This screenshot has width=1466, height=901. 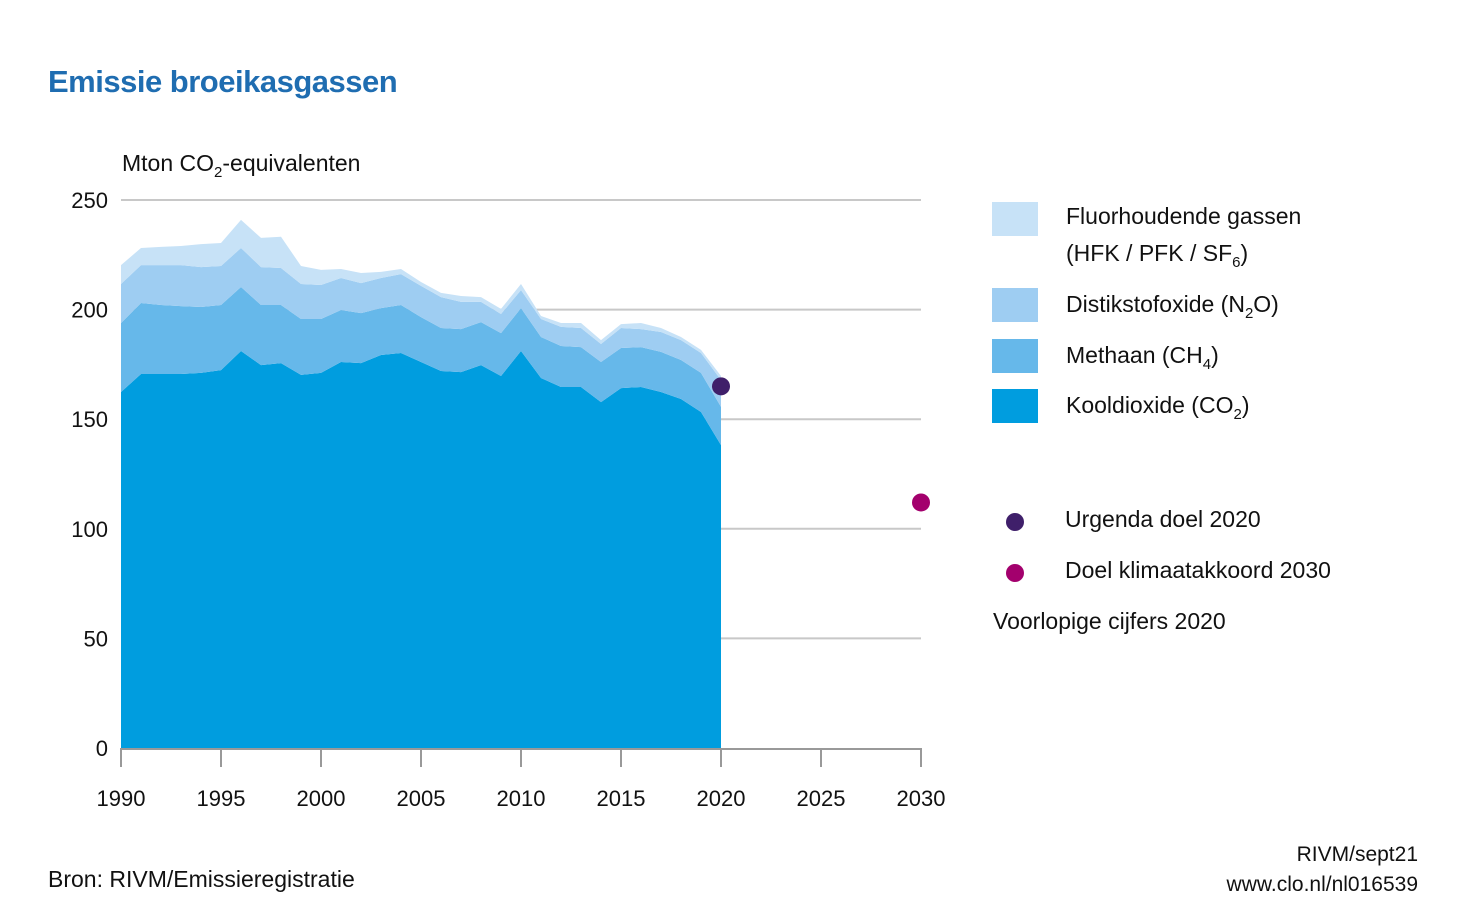 I want to click on chart-title: Emissie broeikasgassen, so click(x=223, y=81).